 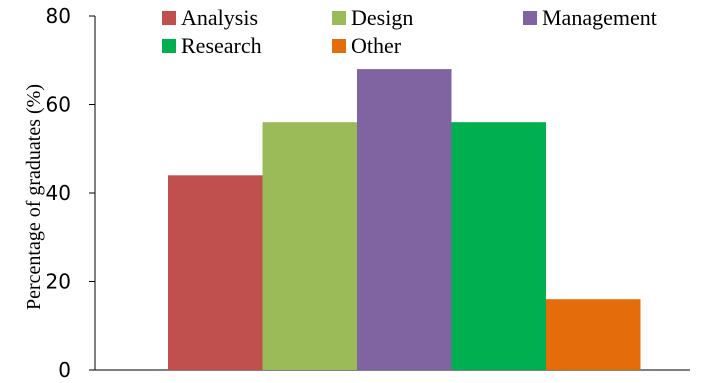 I want to click on y-tick-label: 0, so click(x=64, y=368).